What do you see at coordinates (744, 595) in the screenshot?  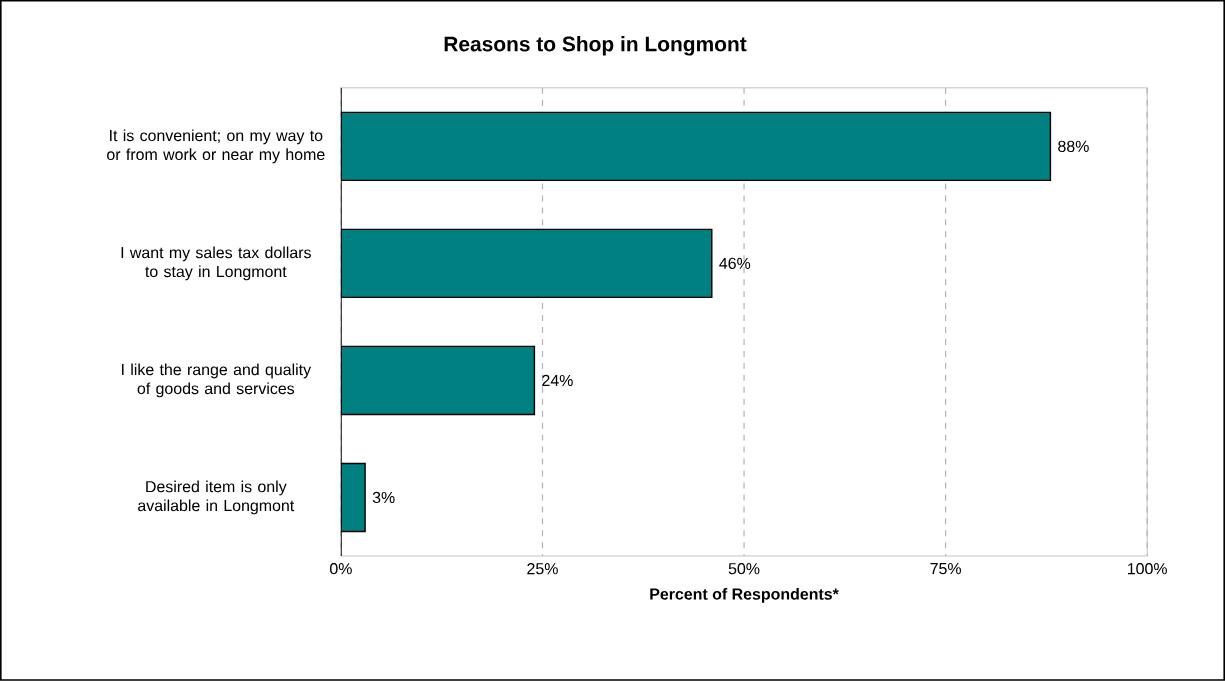 I see `x-axis-title: Percent of Respondents*` at bounding box center [744, 595].